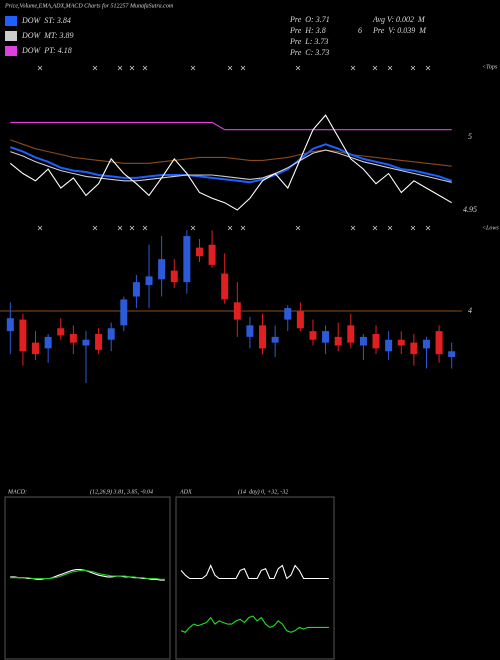  Describe the element at coordinates (308, 41) in the screenshot. I see `annotation: Pre L: 3.73` at that location.